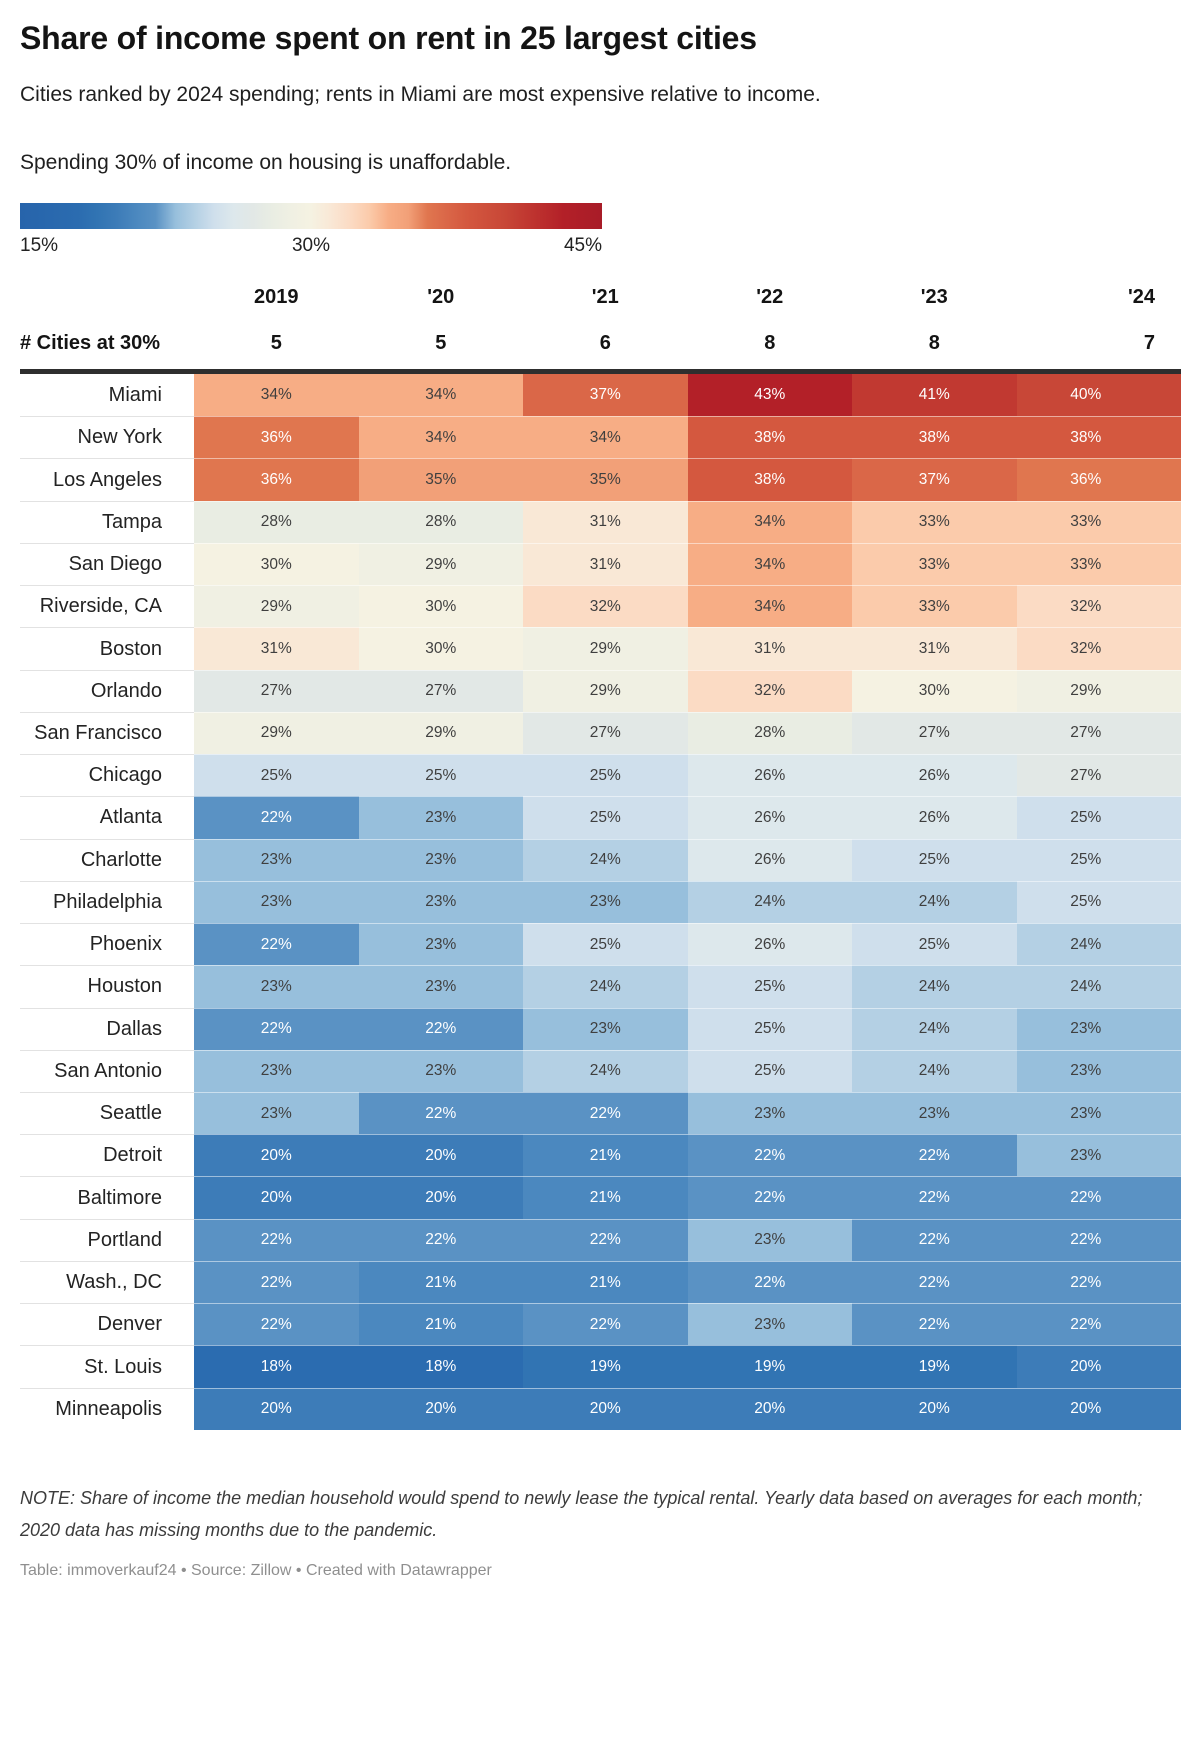 This screenshot has width=1202, height=1744. Describe the element at coordinates (605, 1408) in the screenshot. I see `heat-cell: 20%` at that location.